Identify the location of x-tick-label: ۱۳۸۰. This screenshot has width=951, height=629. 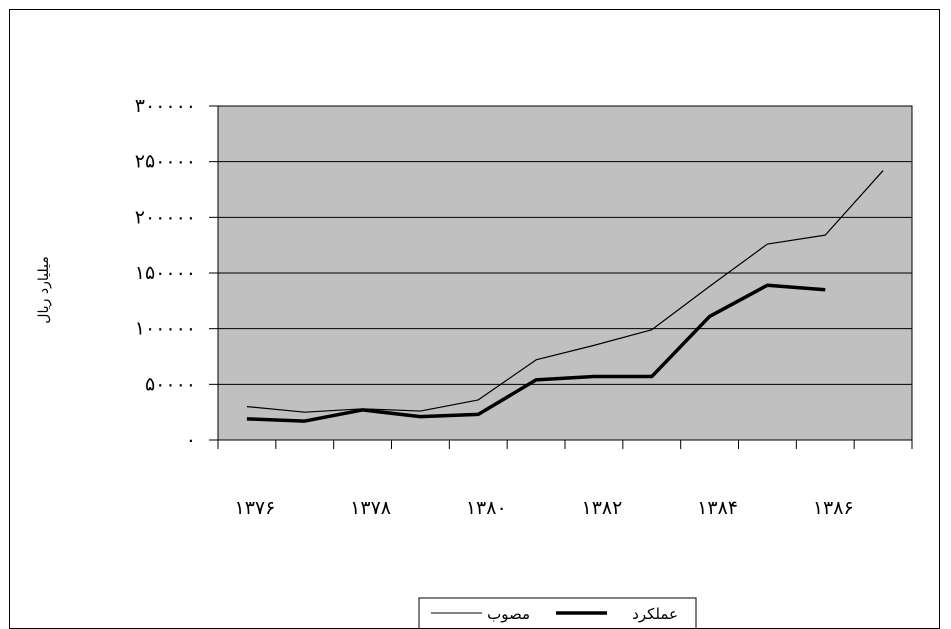
(486, 508).